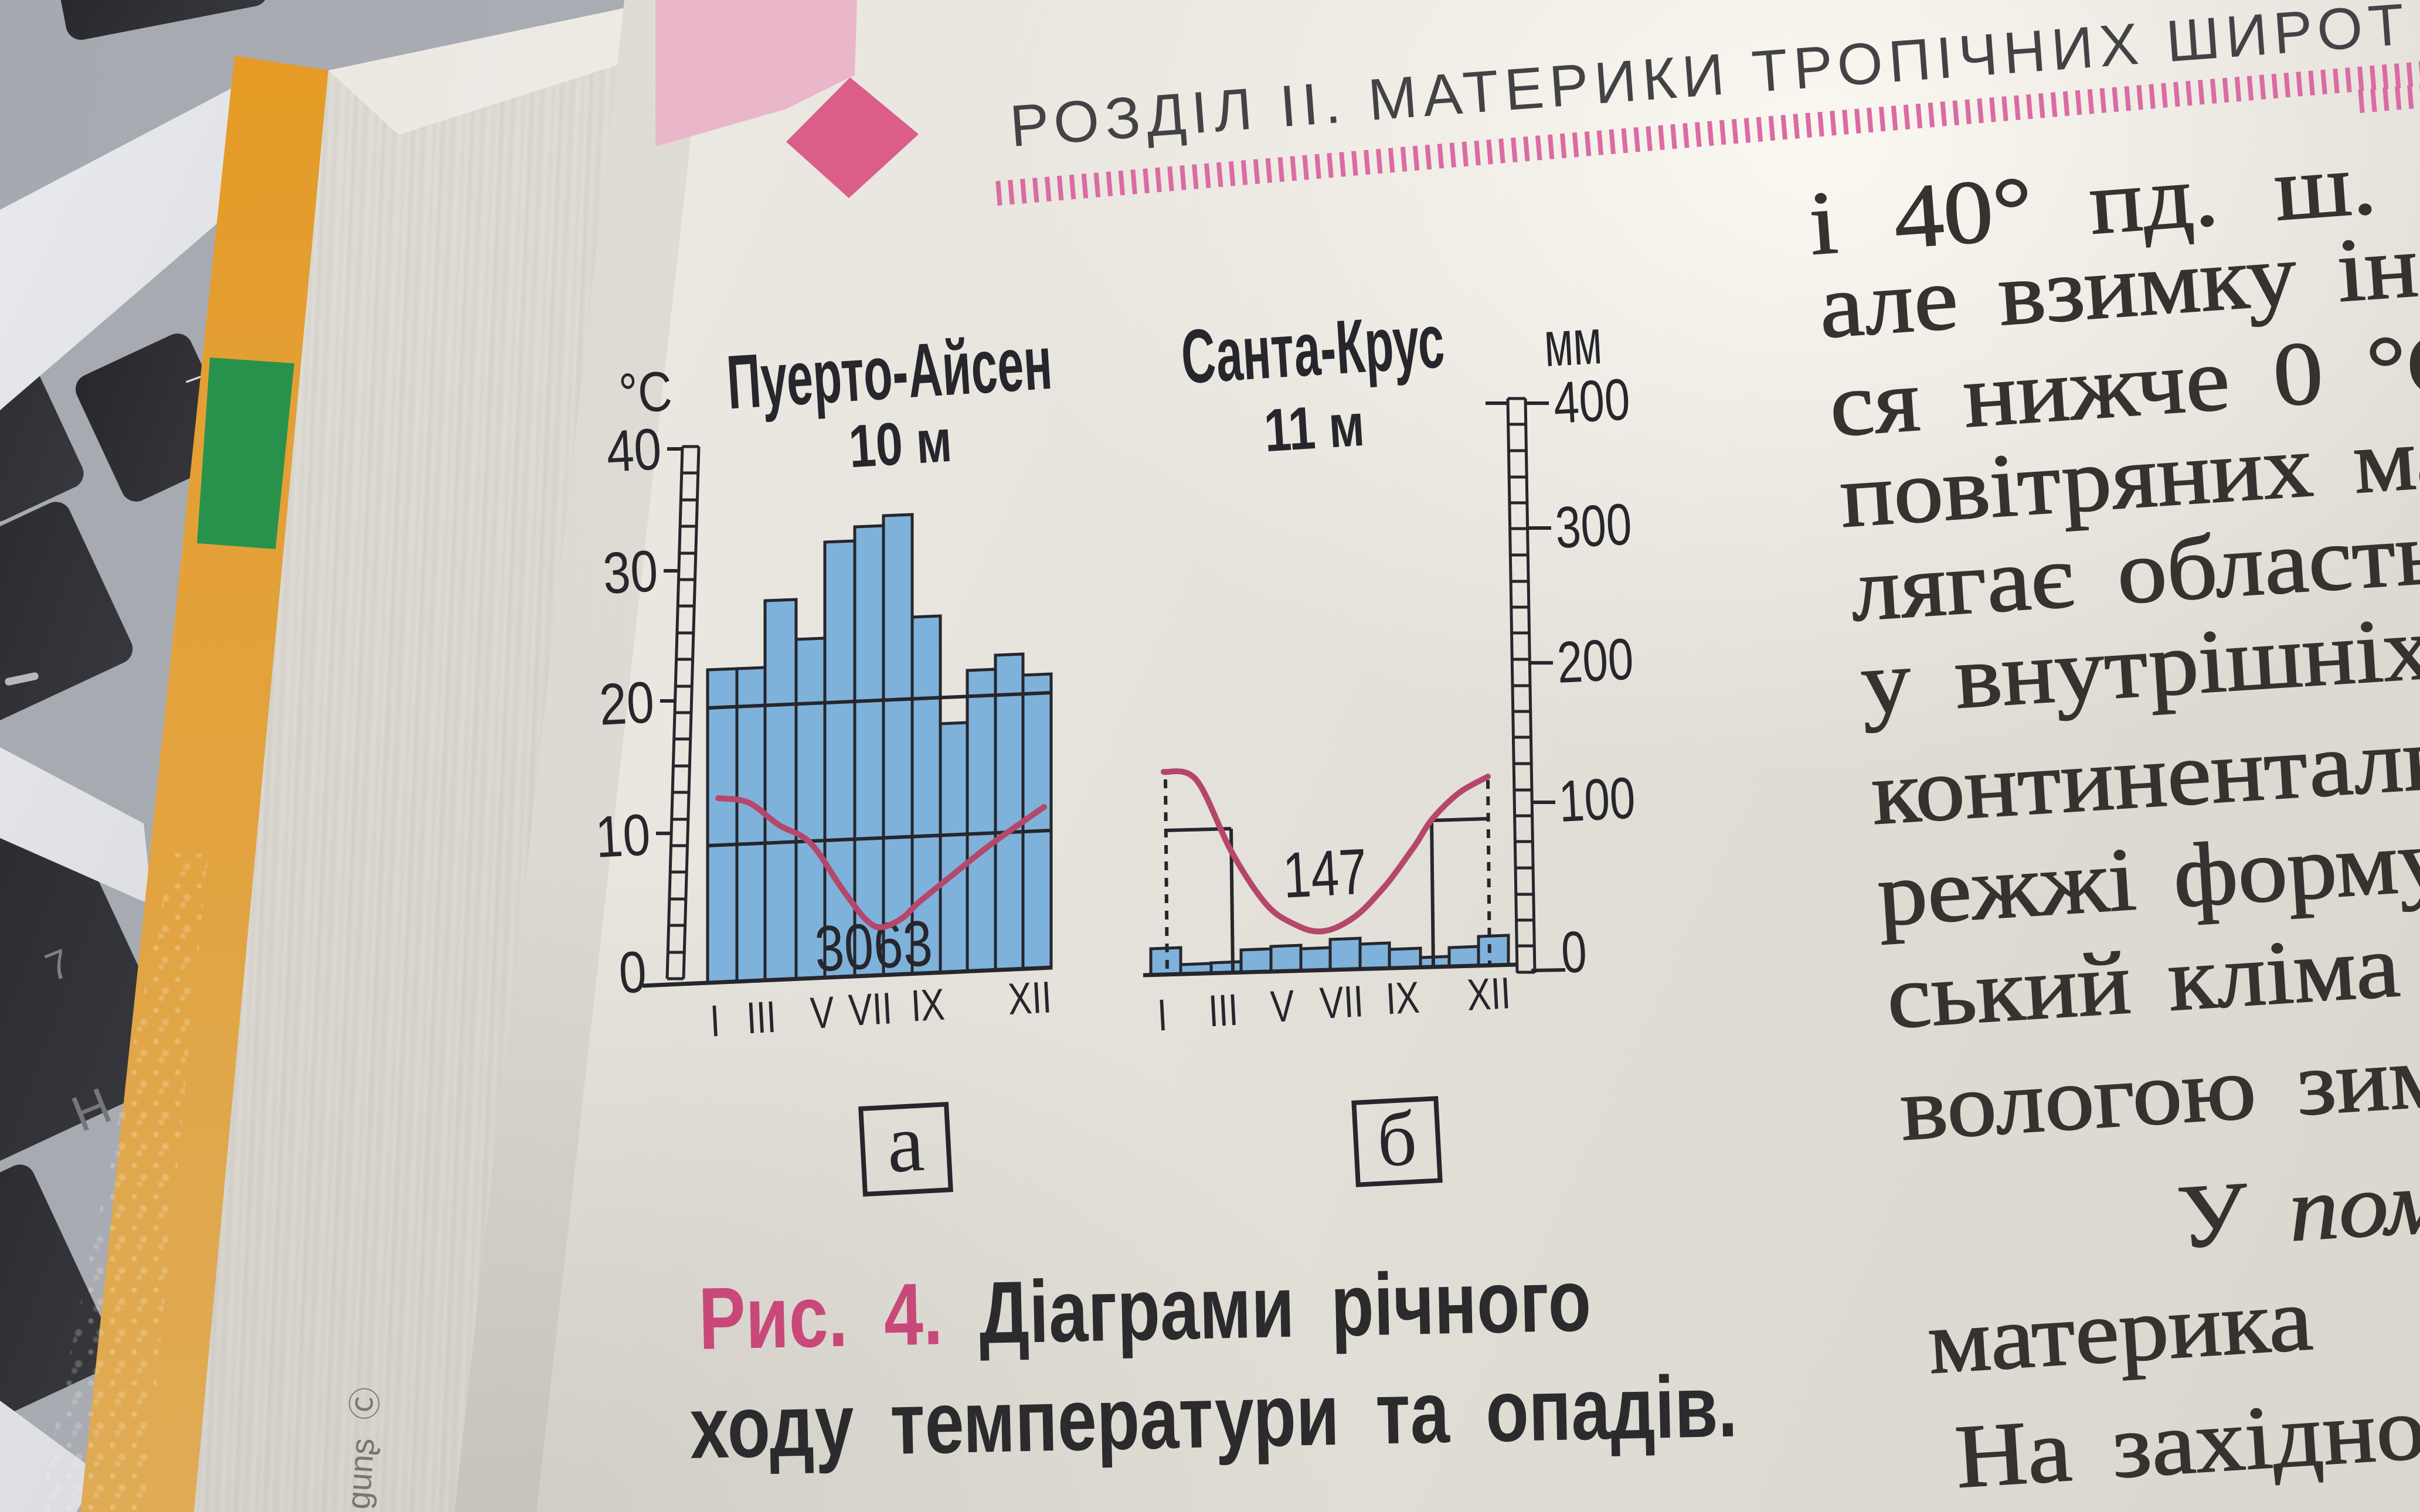 This screenshot has width=2420, height=1512. Describe the element at coordinates (1573, 342) in the screenshot. I see `svg-text: мм` at that location.